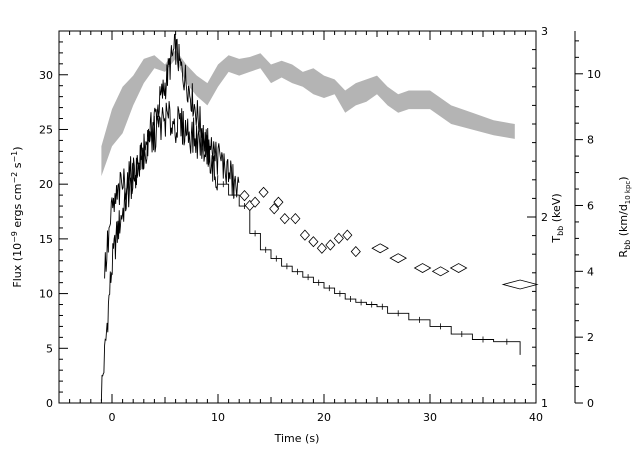 The image size is (640, 457). I want to click on x-tick-label: 30, so click(430, 417).